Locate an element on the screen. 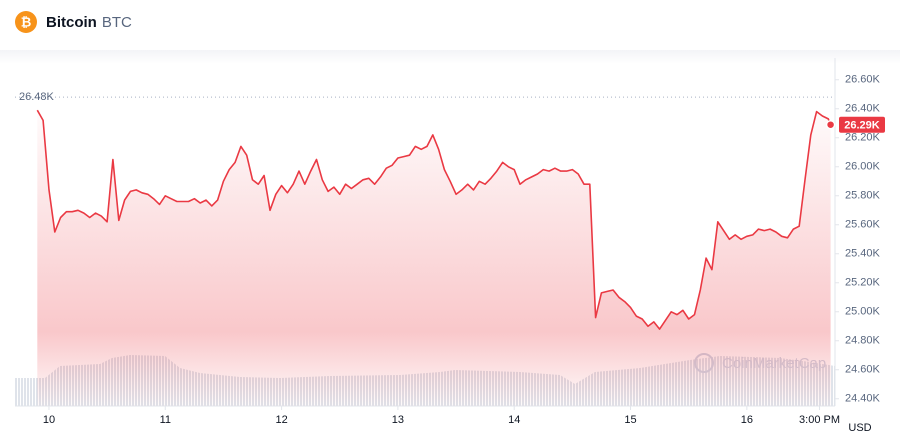 This screenshot has height=444, width=900. coin-name: Bitcoin is located at coordinates (71, 22).